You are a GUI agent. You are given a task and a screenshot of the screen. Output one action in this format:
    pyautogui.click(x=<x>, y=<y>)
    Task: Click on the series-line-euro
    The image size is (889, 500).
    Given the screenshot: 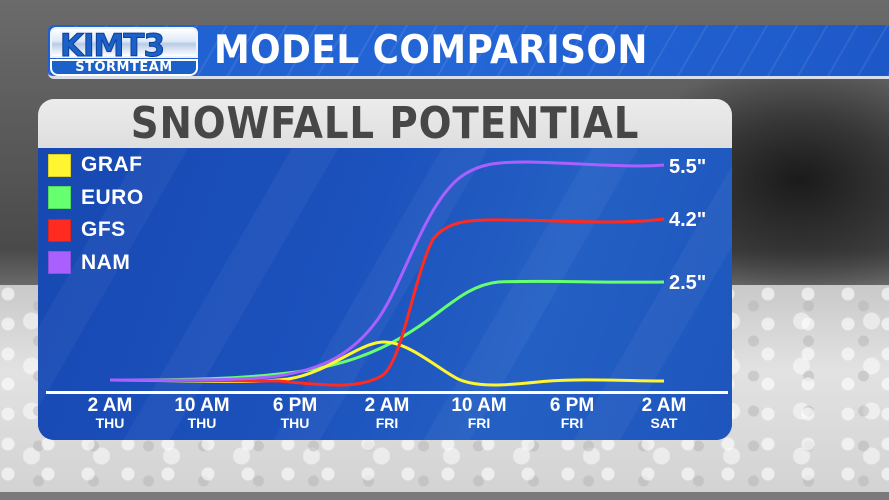 What is the action you would take?
    pyautogui.click(x=387, y=330)
    